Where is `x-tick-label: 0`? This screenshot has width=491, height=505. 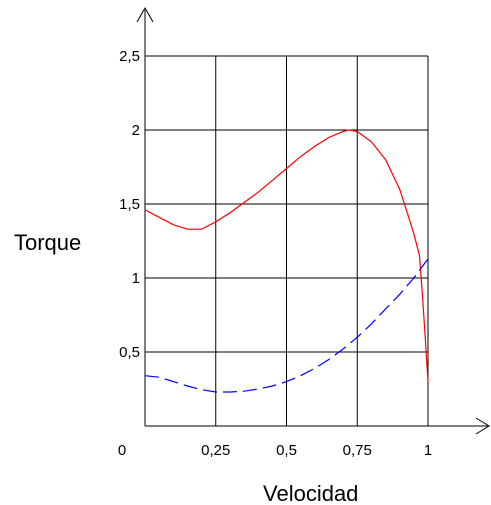
x-tick-label: 0 is located at coordinates (122, 450).